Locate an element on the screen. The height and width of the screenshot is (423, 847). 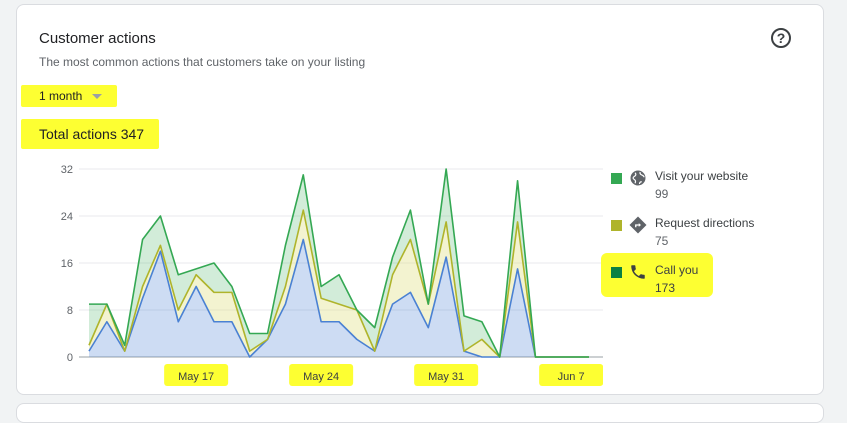
x-tick-label-may-24: May 24 is located at coordinates (321, 377).